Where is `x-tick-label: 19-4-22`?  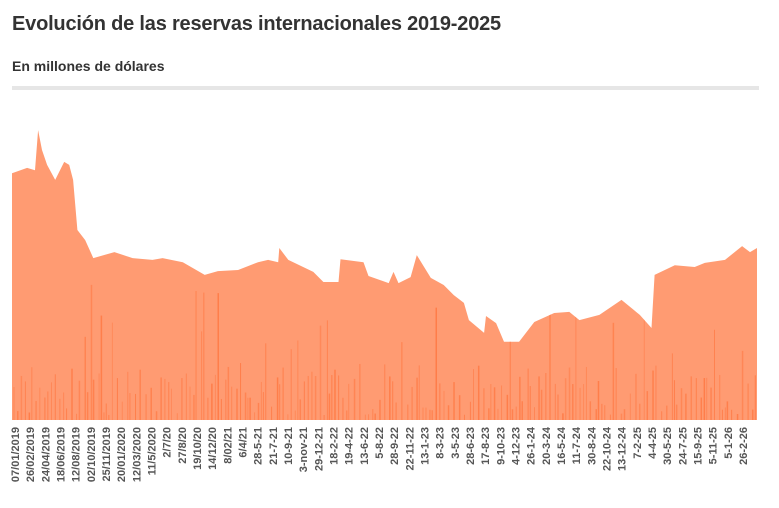
x-tick-label: 19-4-22 is located at coordinates (350, 446).